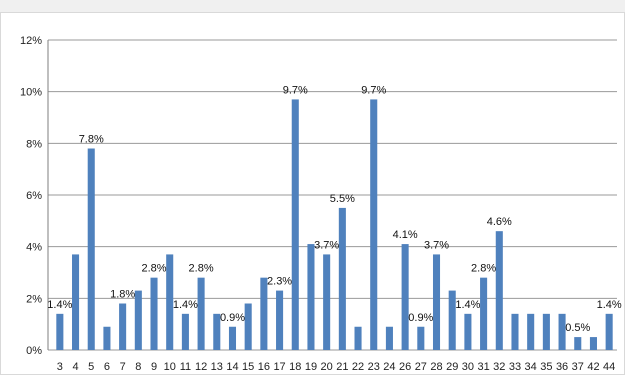 Image resolution: width=625 pixels, height=375 pixels. I want to click on x-tick-label: 15, so click(248, 367).